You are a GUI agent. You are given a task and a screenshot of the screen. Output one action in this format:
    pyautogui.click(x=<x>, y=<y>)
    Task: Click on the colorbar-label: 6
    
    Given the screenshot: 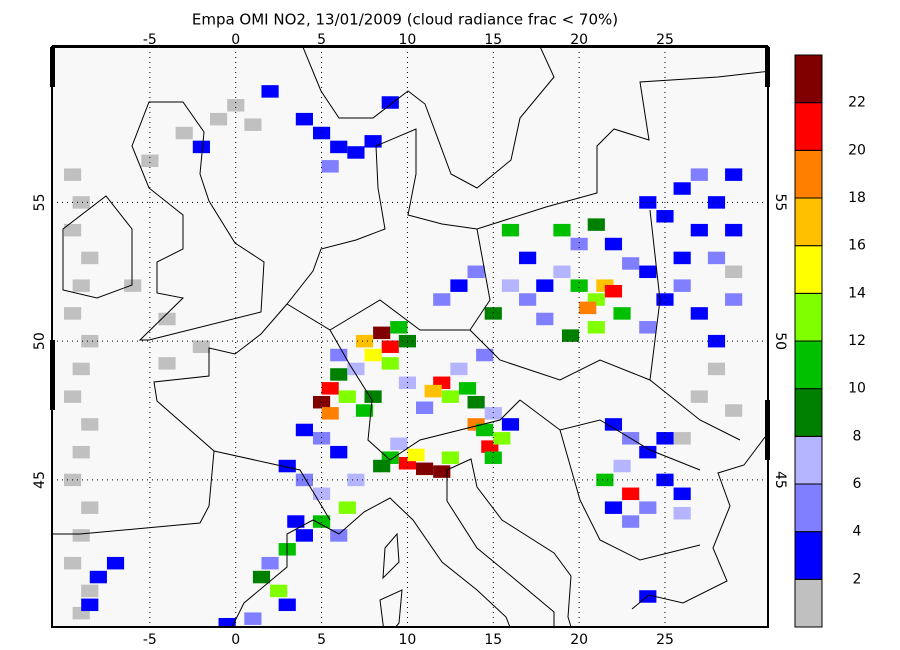 What is the action you would take?
    pyautogui.click(x=857, y=484)
    